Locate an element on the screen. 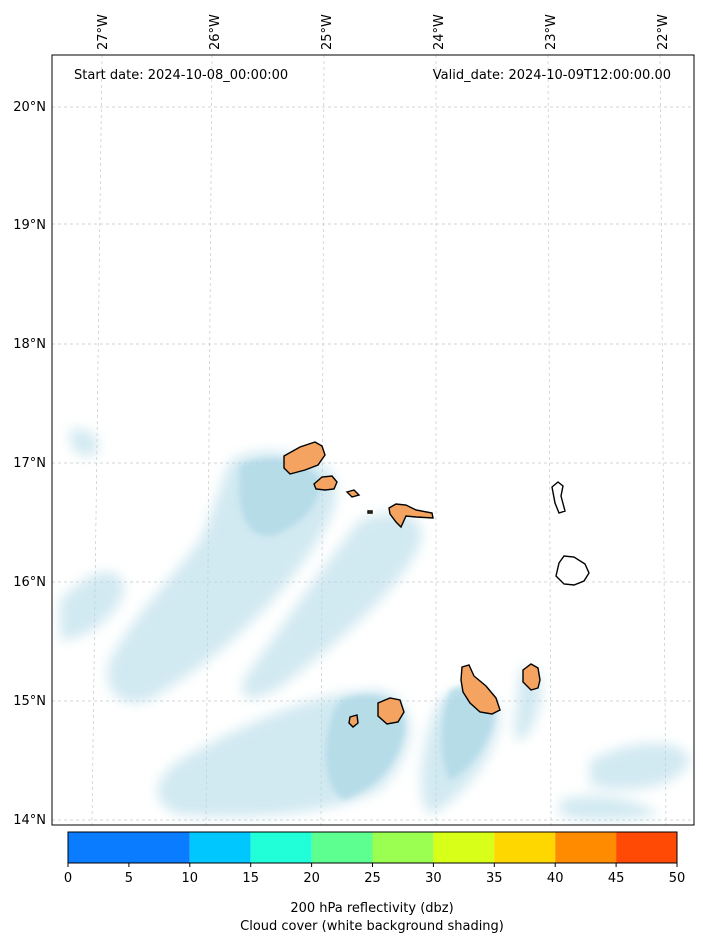 This screenshot has height=942, width=703. longitude-labels: 27°W 26°W 25°W 24°W 23°W 22°W is located at coordinates (383, 32).